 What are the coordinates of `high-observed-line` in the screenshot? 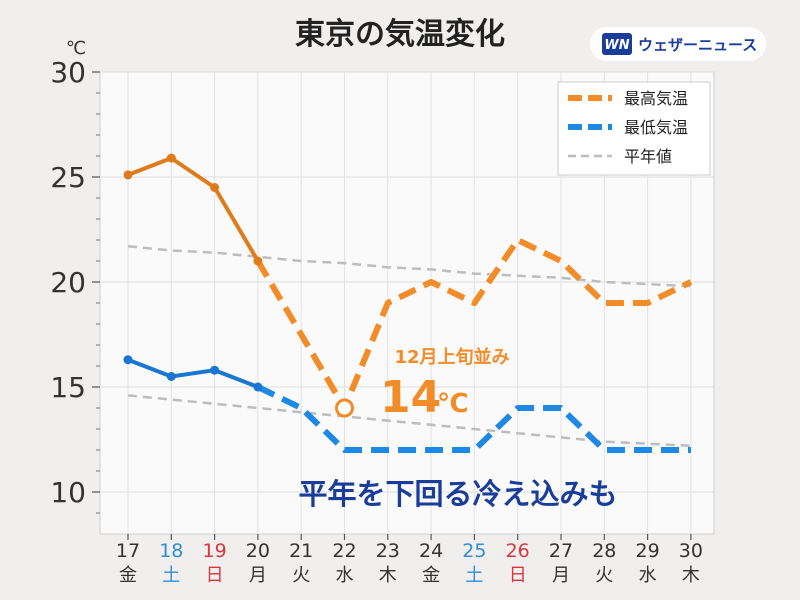 It's located at (193, 209).